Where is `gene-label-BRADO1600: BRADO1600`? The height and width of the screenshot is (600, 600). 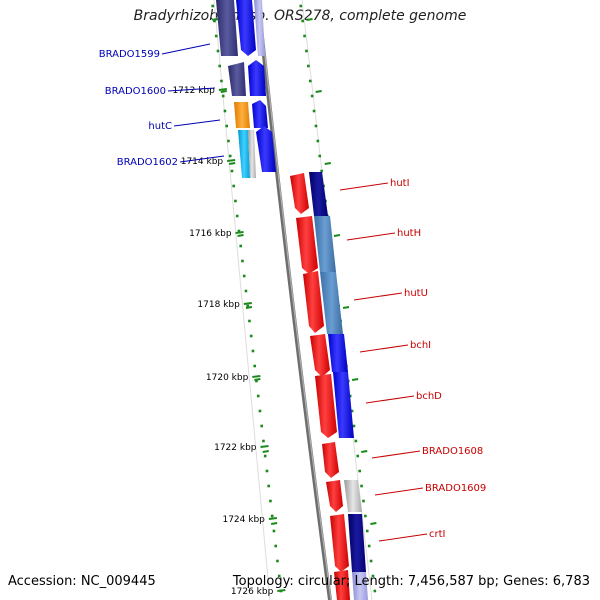 gene-label-BRADO1600: BRADO1600 is located at coordinates (160, 91).